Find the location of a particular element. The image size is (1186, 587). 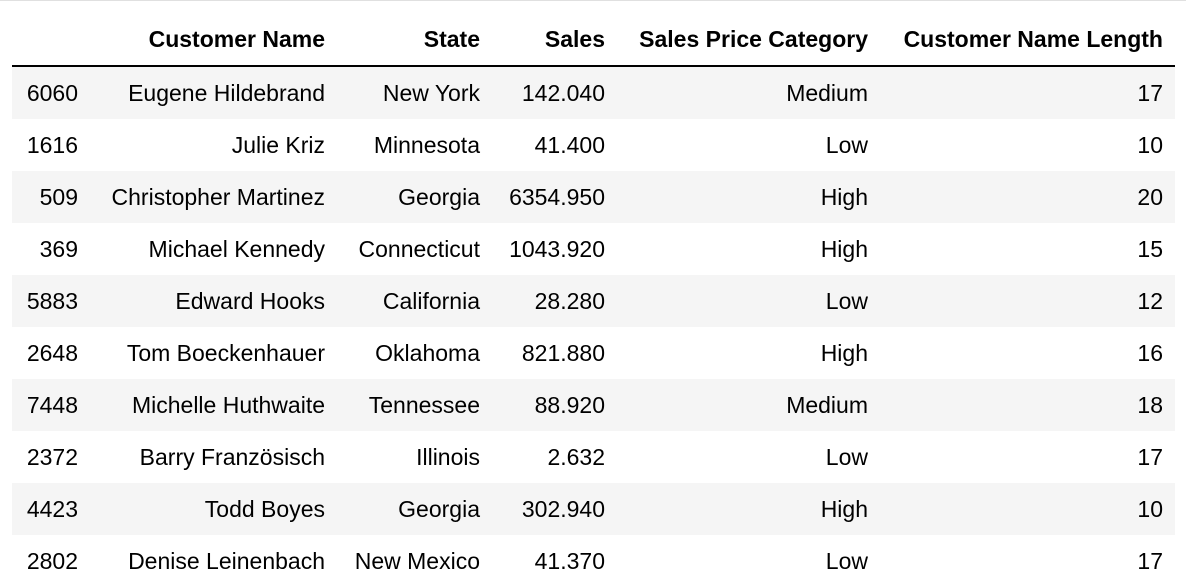

cell-customer-name-length: 12 is located at coordinates (1027, 301).